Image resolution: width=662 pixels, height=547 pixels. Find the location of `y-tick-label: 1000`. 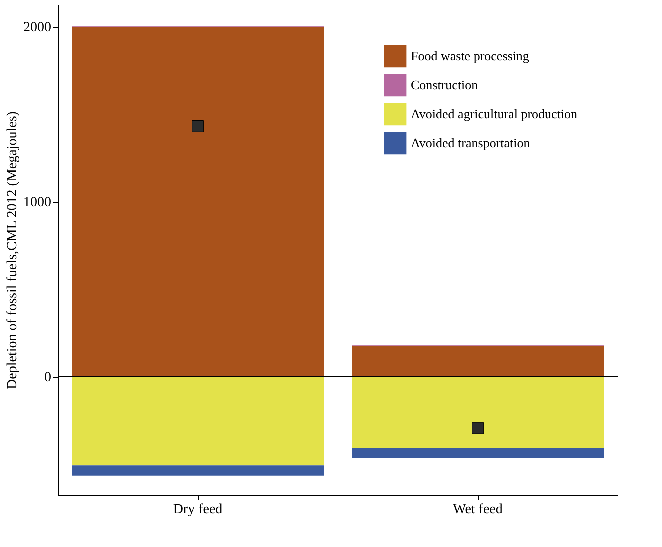

y-tick-label: 1000 is located at coordinates (38, 202).